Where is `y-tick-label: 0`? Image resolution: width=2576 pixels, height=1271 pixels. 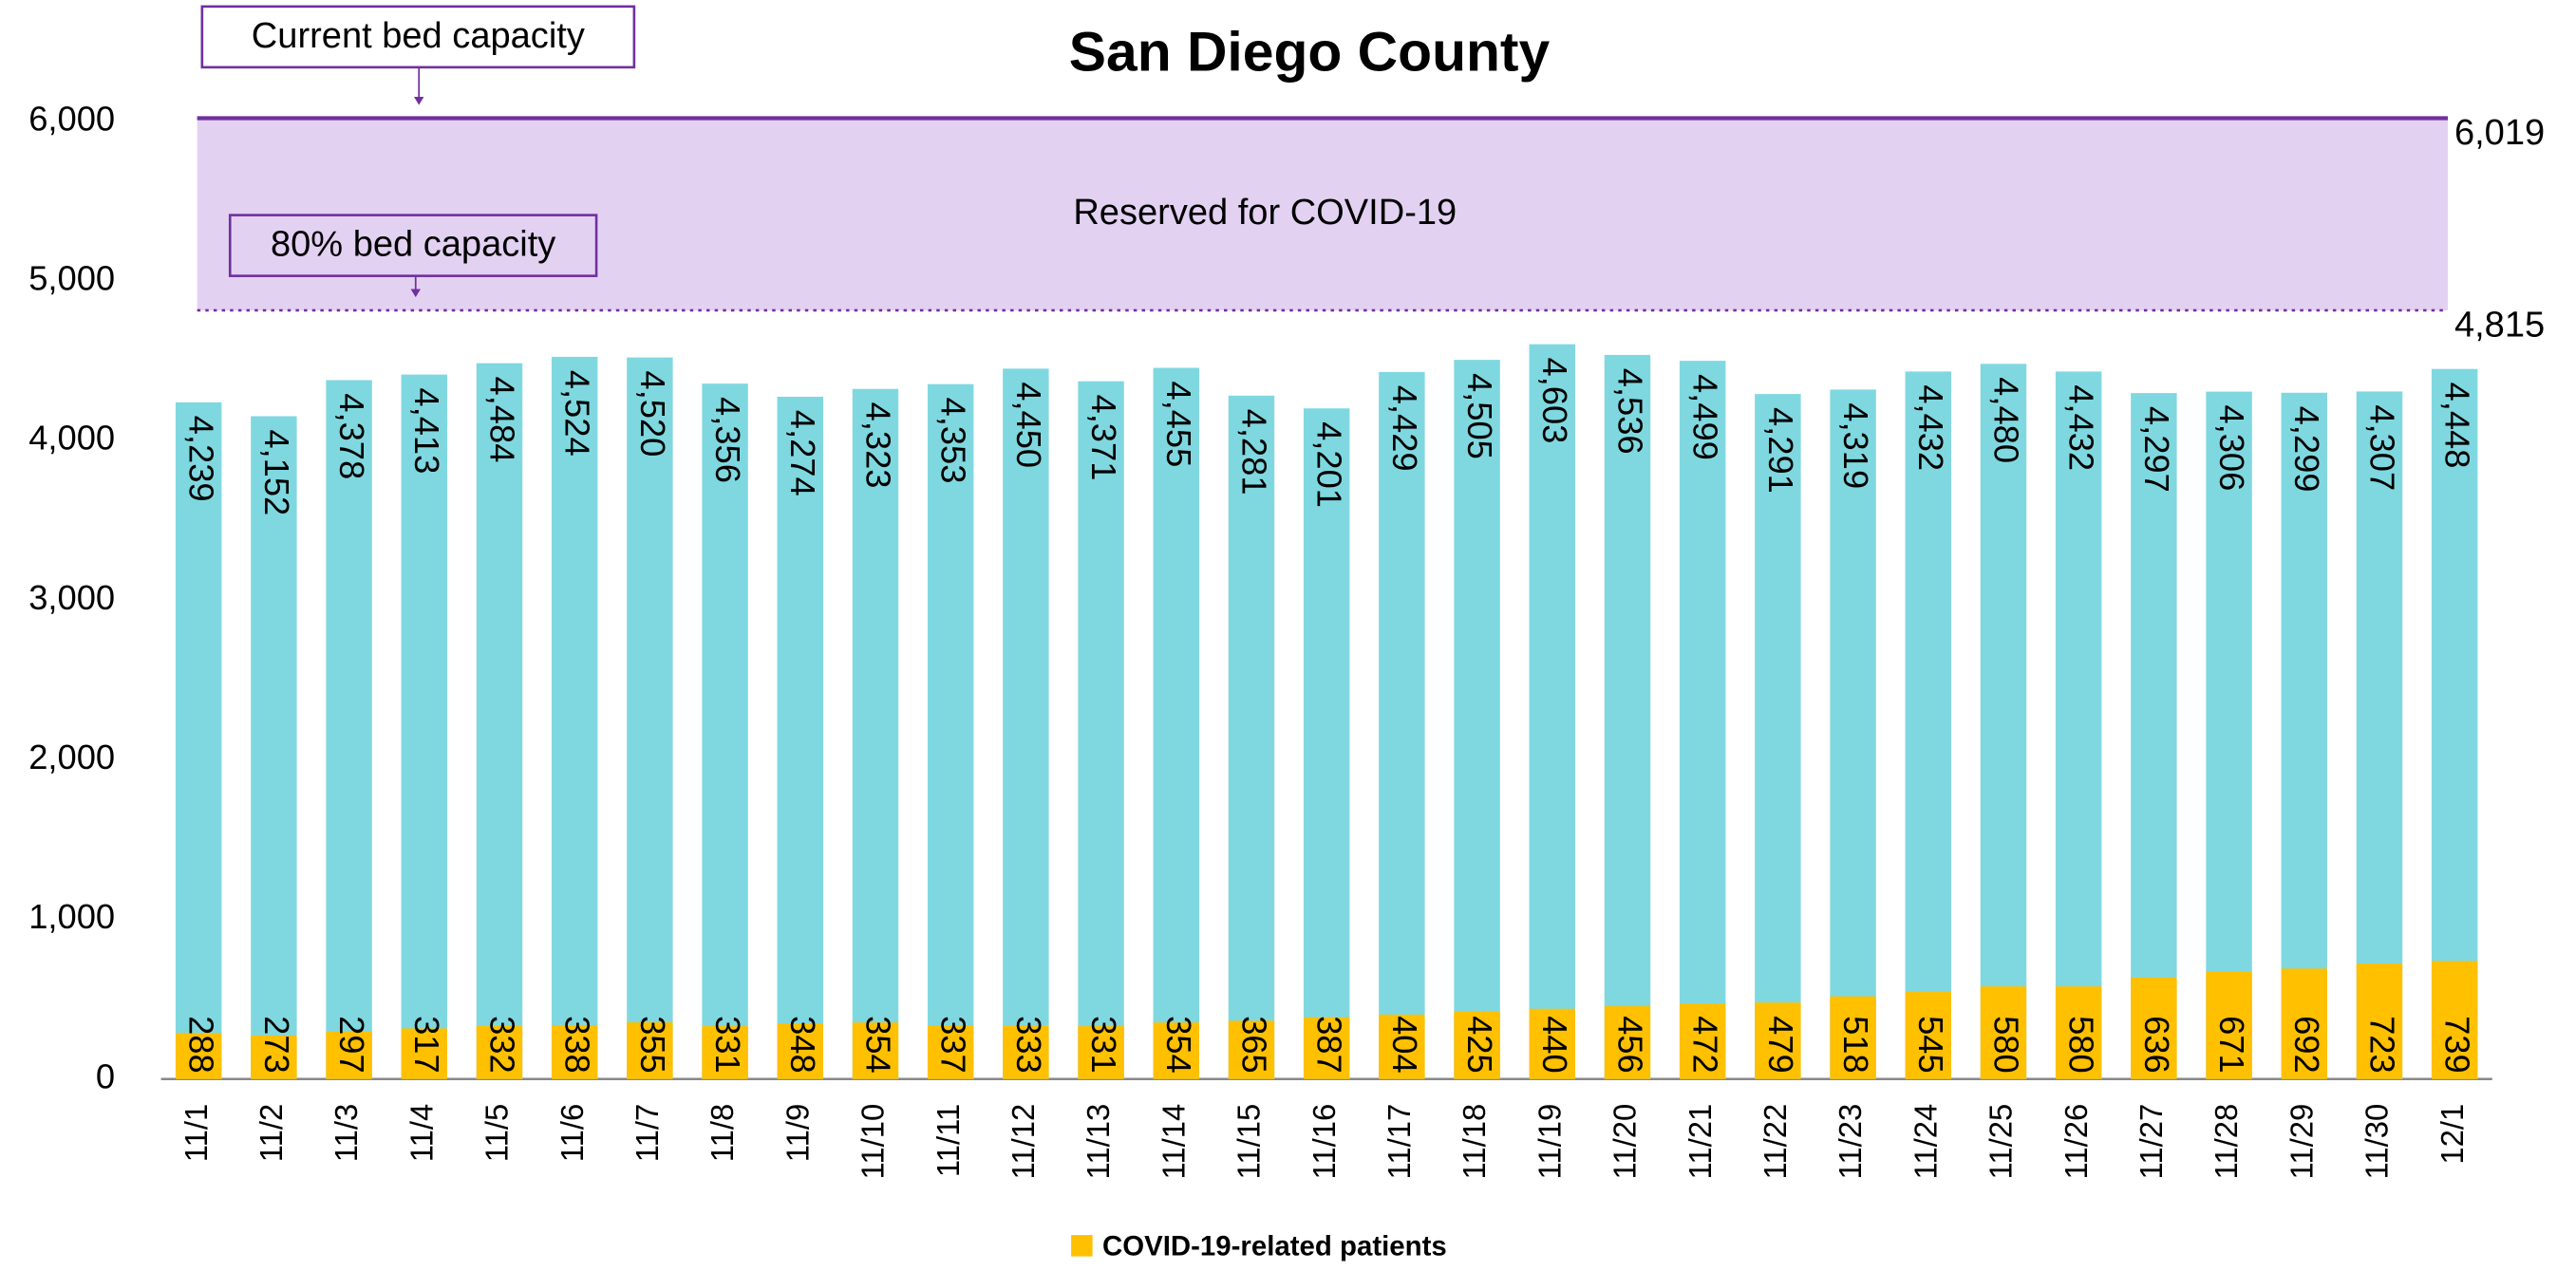 y-tick-label: 0 is located at coordinates (105, 1075).